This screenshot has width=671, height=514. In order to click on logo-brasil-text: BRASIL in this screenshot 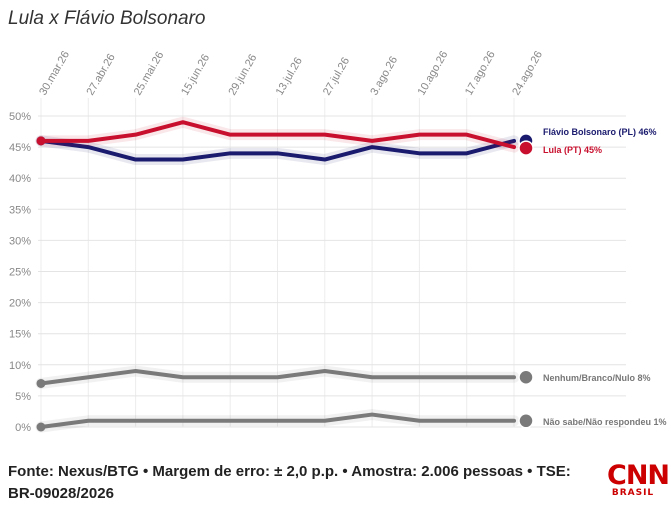, I will do `click(633, 493)`.